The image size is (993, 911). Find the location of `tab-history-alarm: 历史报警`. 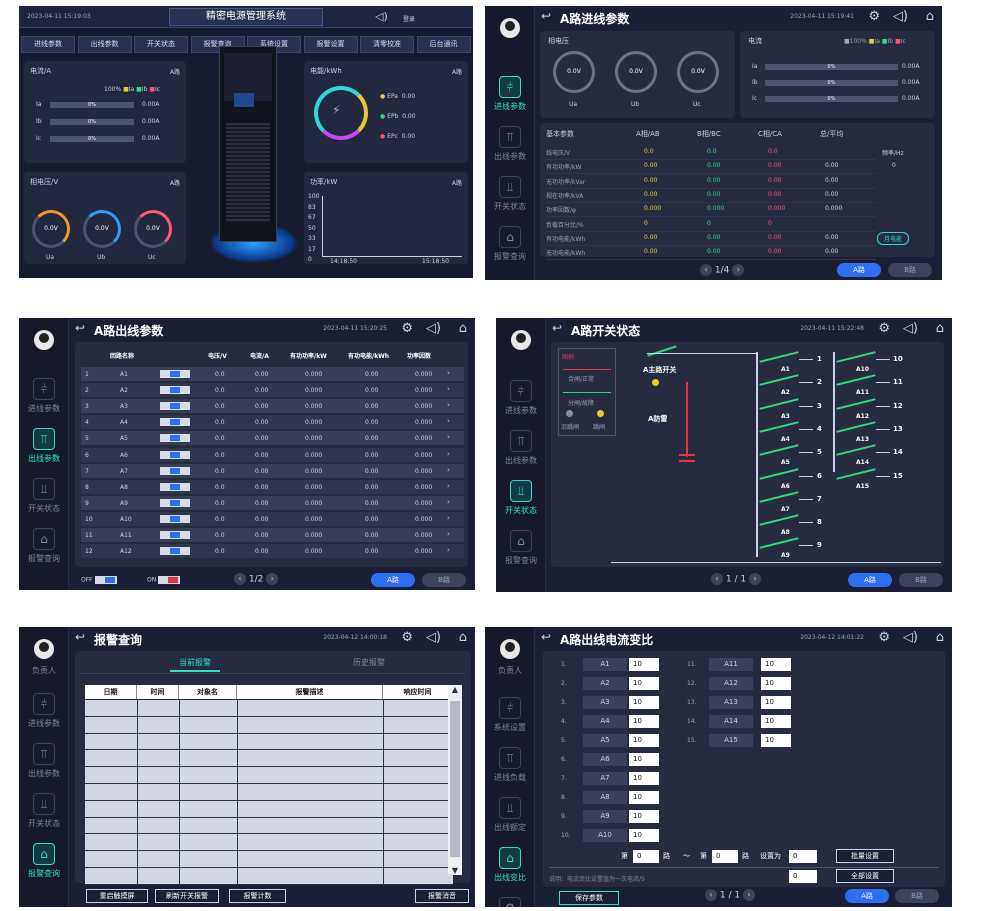

tab-history-alarm: 历史报警 is located at coordinates (369, 662).